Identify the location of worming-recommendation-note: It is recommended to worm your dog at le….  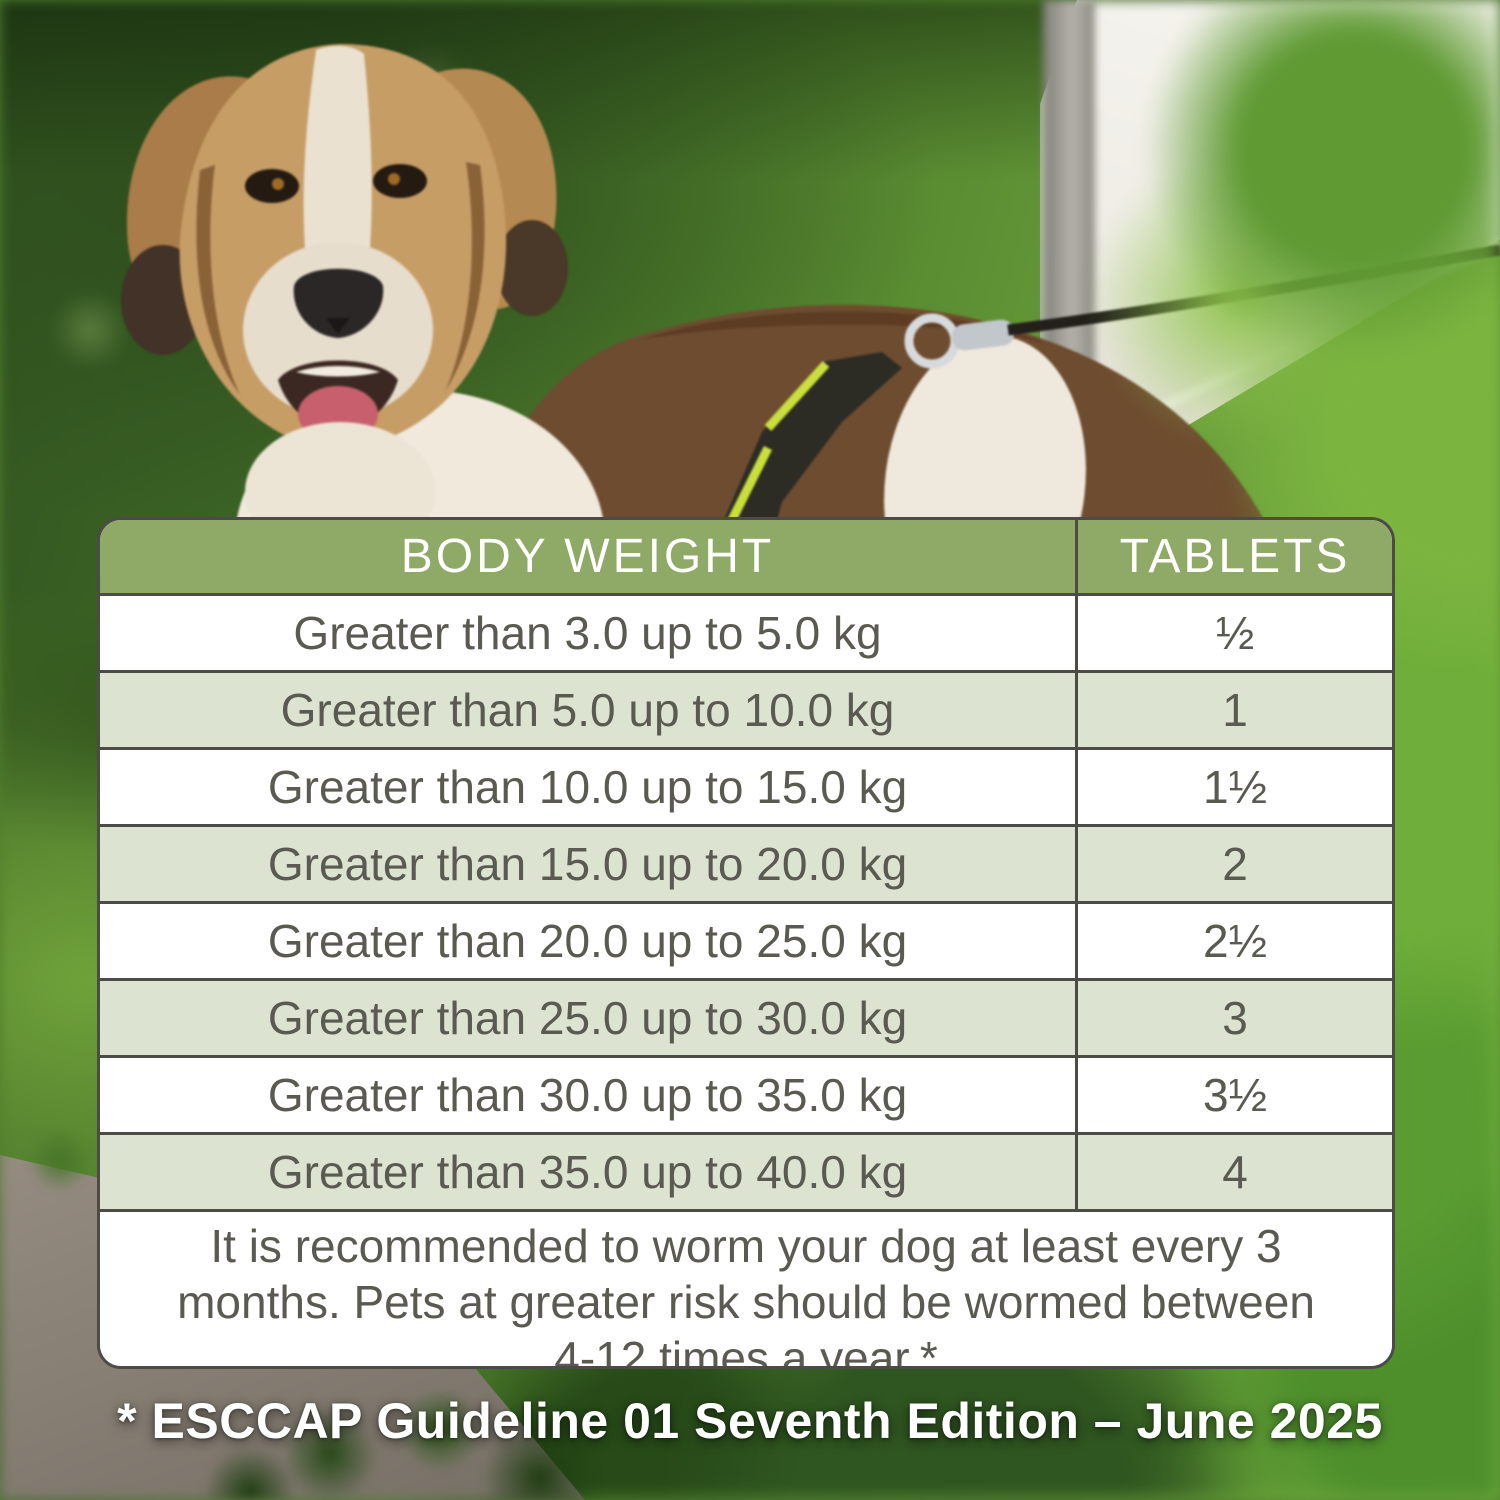
(746, 1287).